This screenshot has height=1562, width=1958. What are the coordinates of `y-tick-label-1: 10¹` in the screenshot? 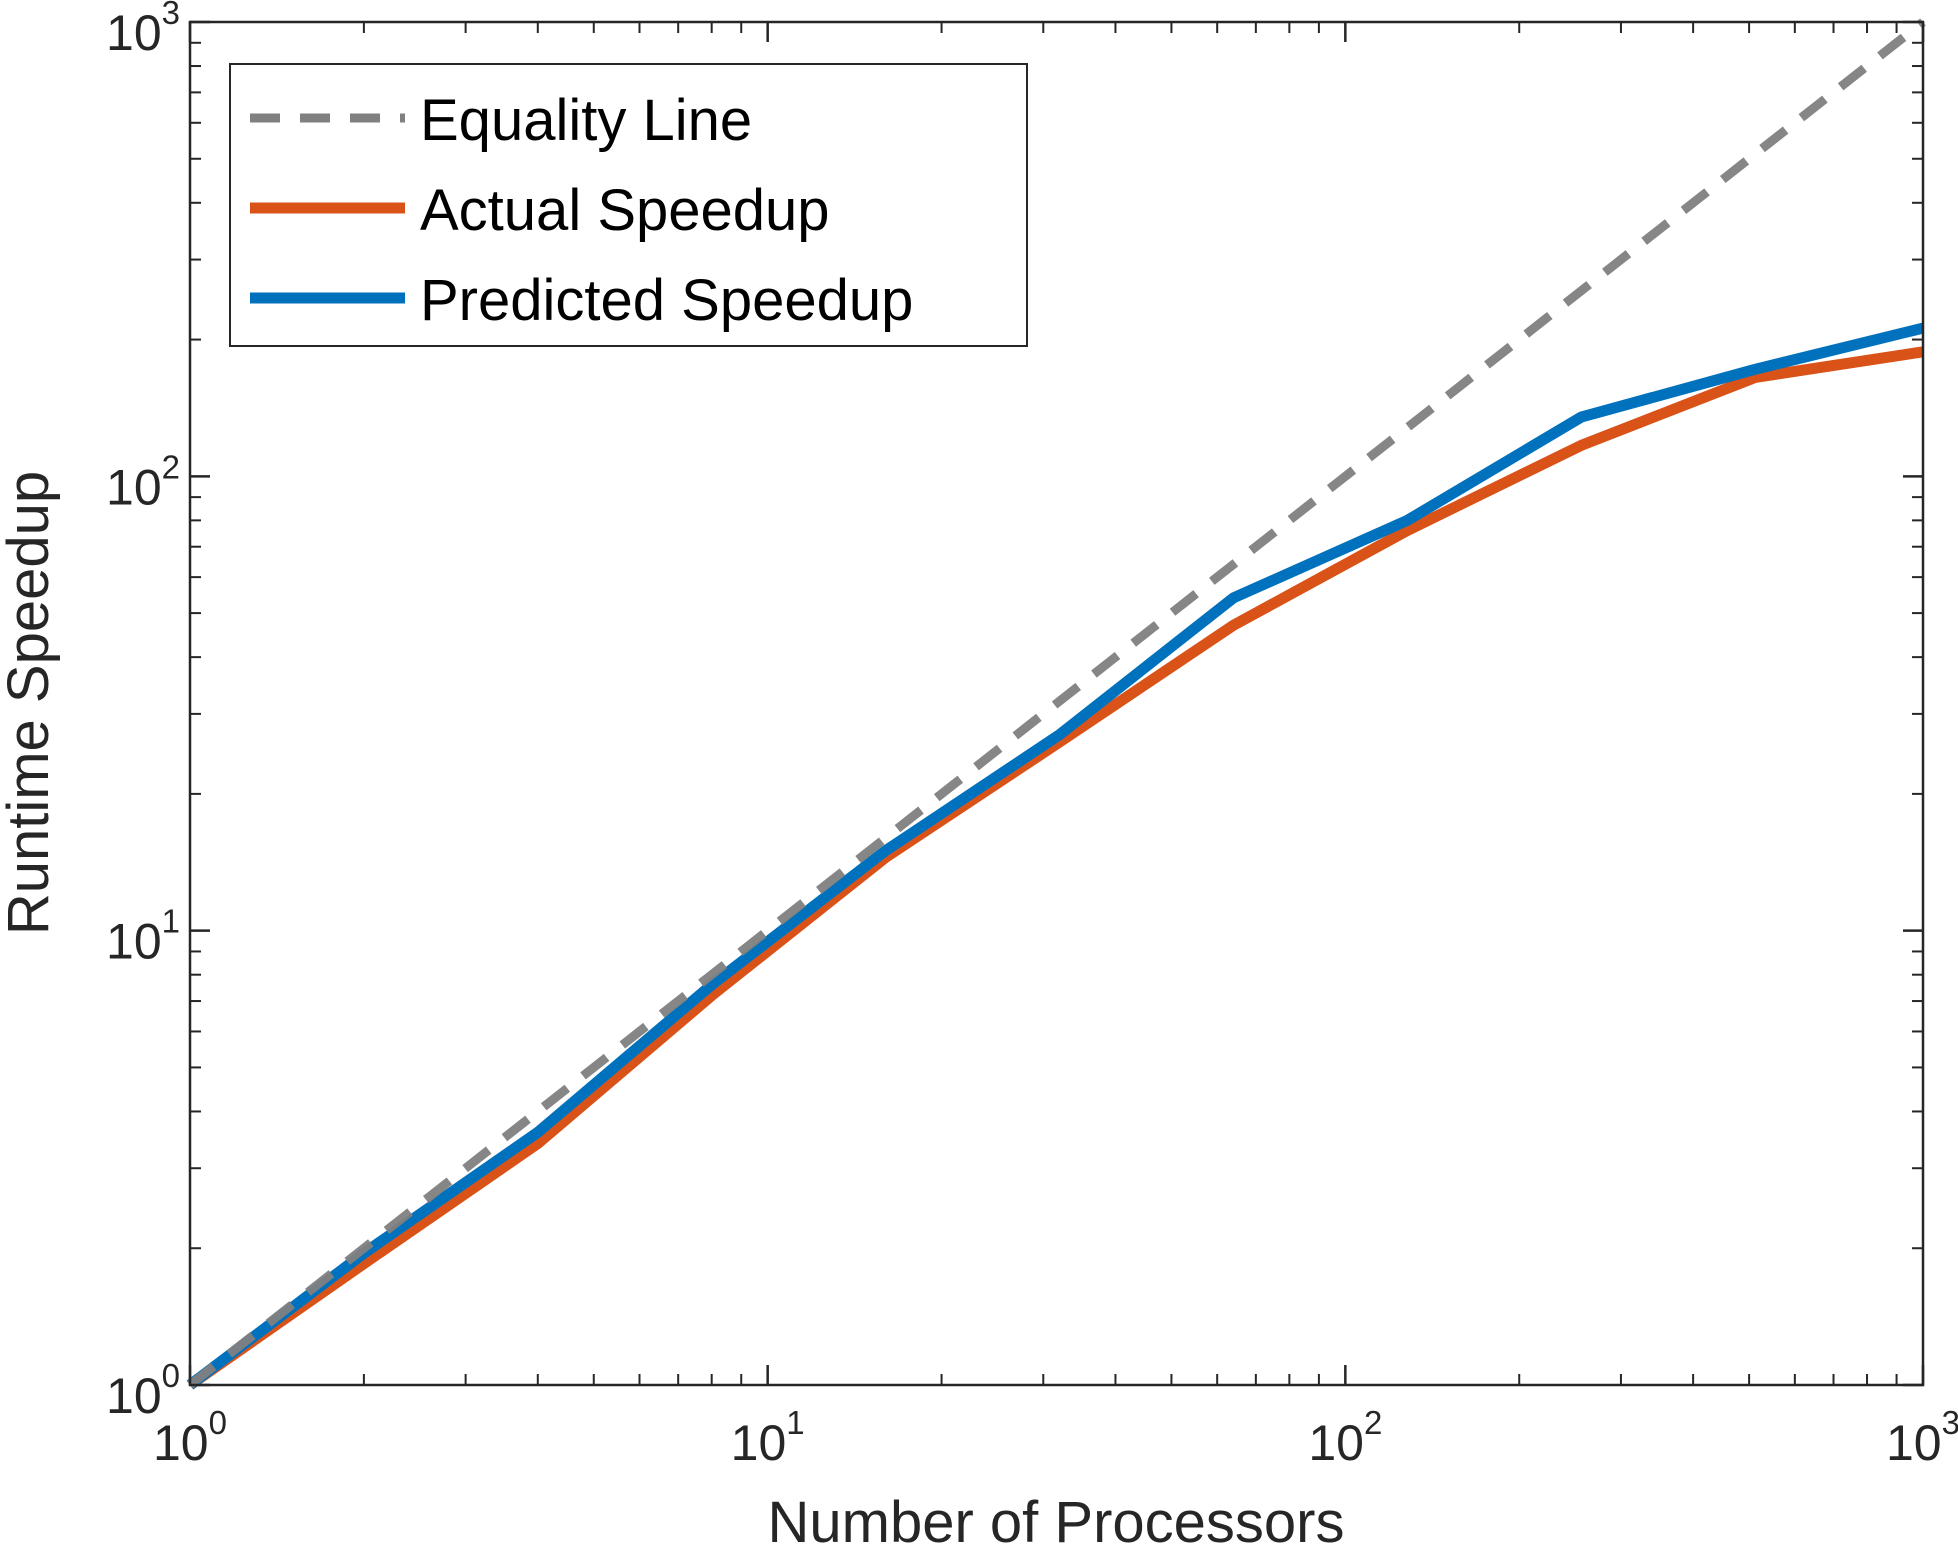 It's located at (143, 936).